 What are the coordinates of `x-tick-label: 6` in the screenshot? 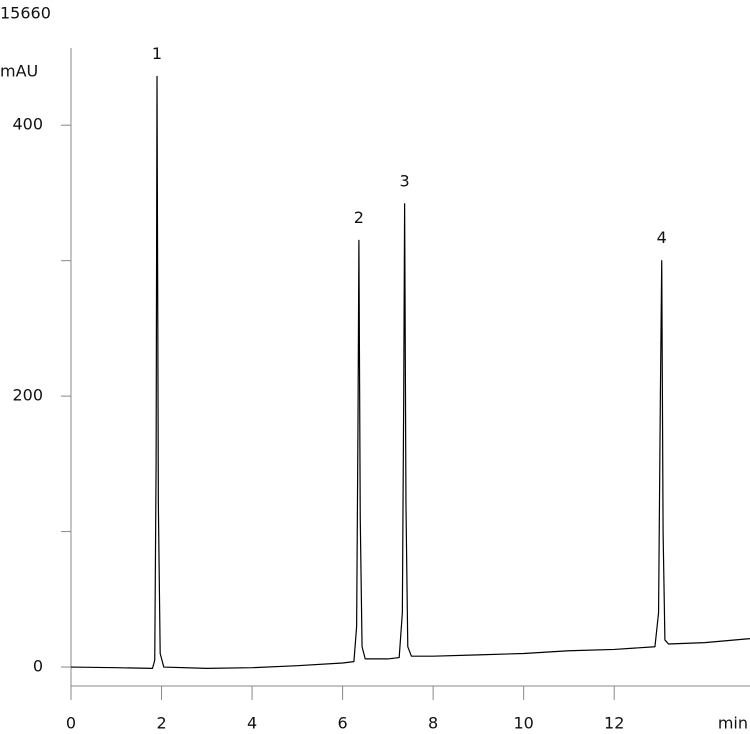 It's located at (343, 723).